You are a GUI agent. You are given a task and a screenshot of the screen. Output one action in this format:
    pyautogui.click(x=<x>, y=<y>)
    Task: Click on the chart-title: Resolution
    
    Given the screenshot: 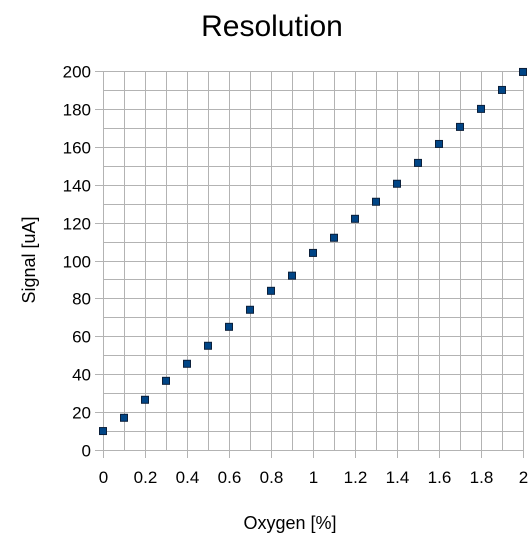 What is the action you would take?
    pyautogui.click(x=272, y=26)
    